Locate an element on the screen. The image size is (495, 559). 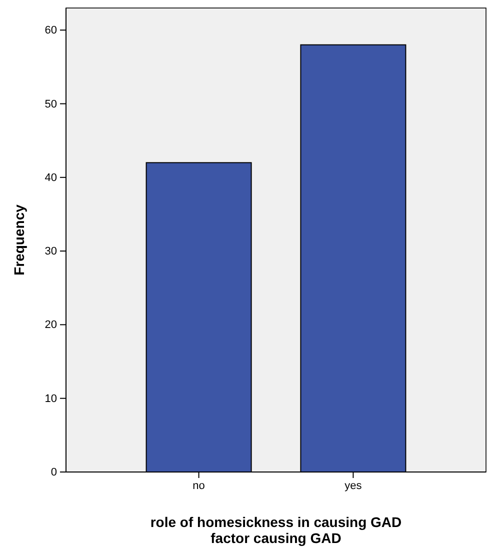
y-tick-label: 0 is located at coordinates (53, 472).